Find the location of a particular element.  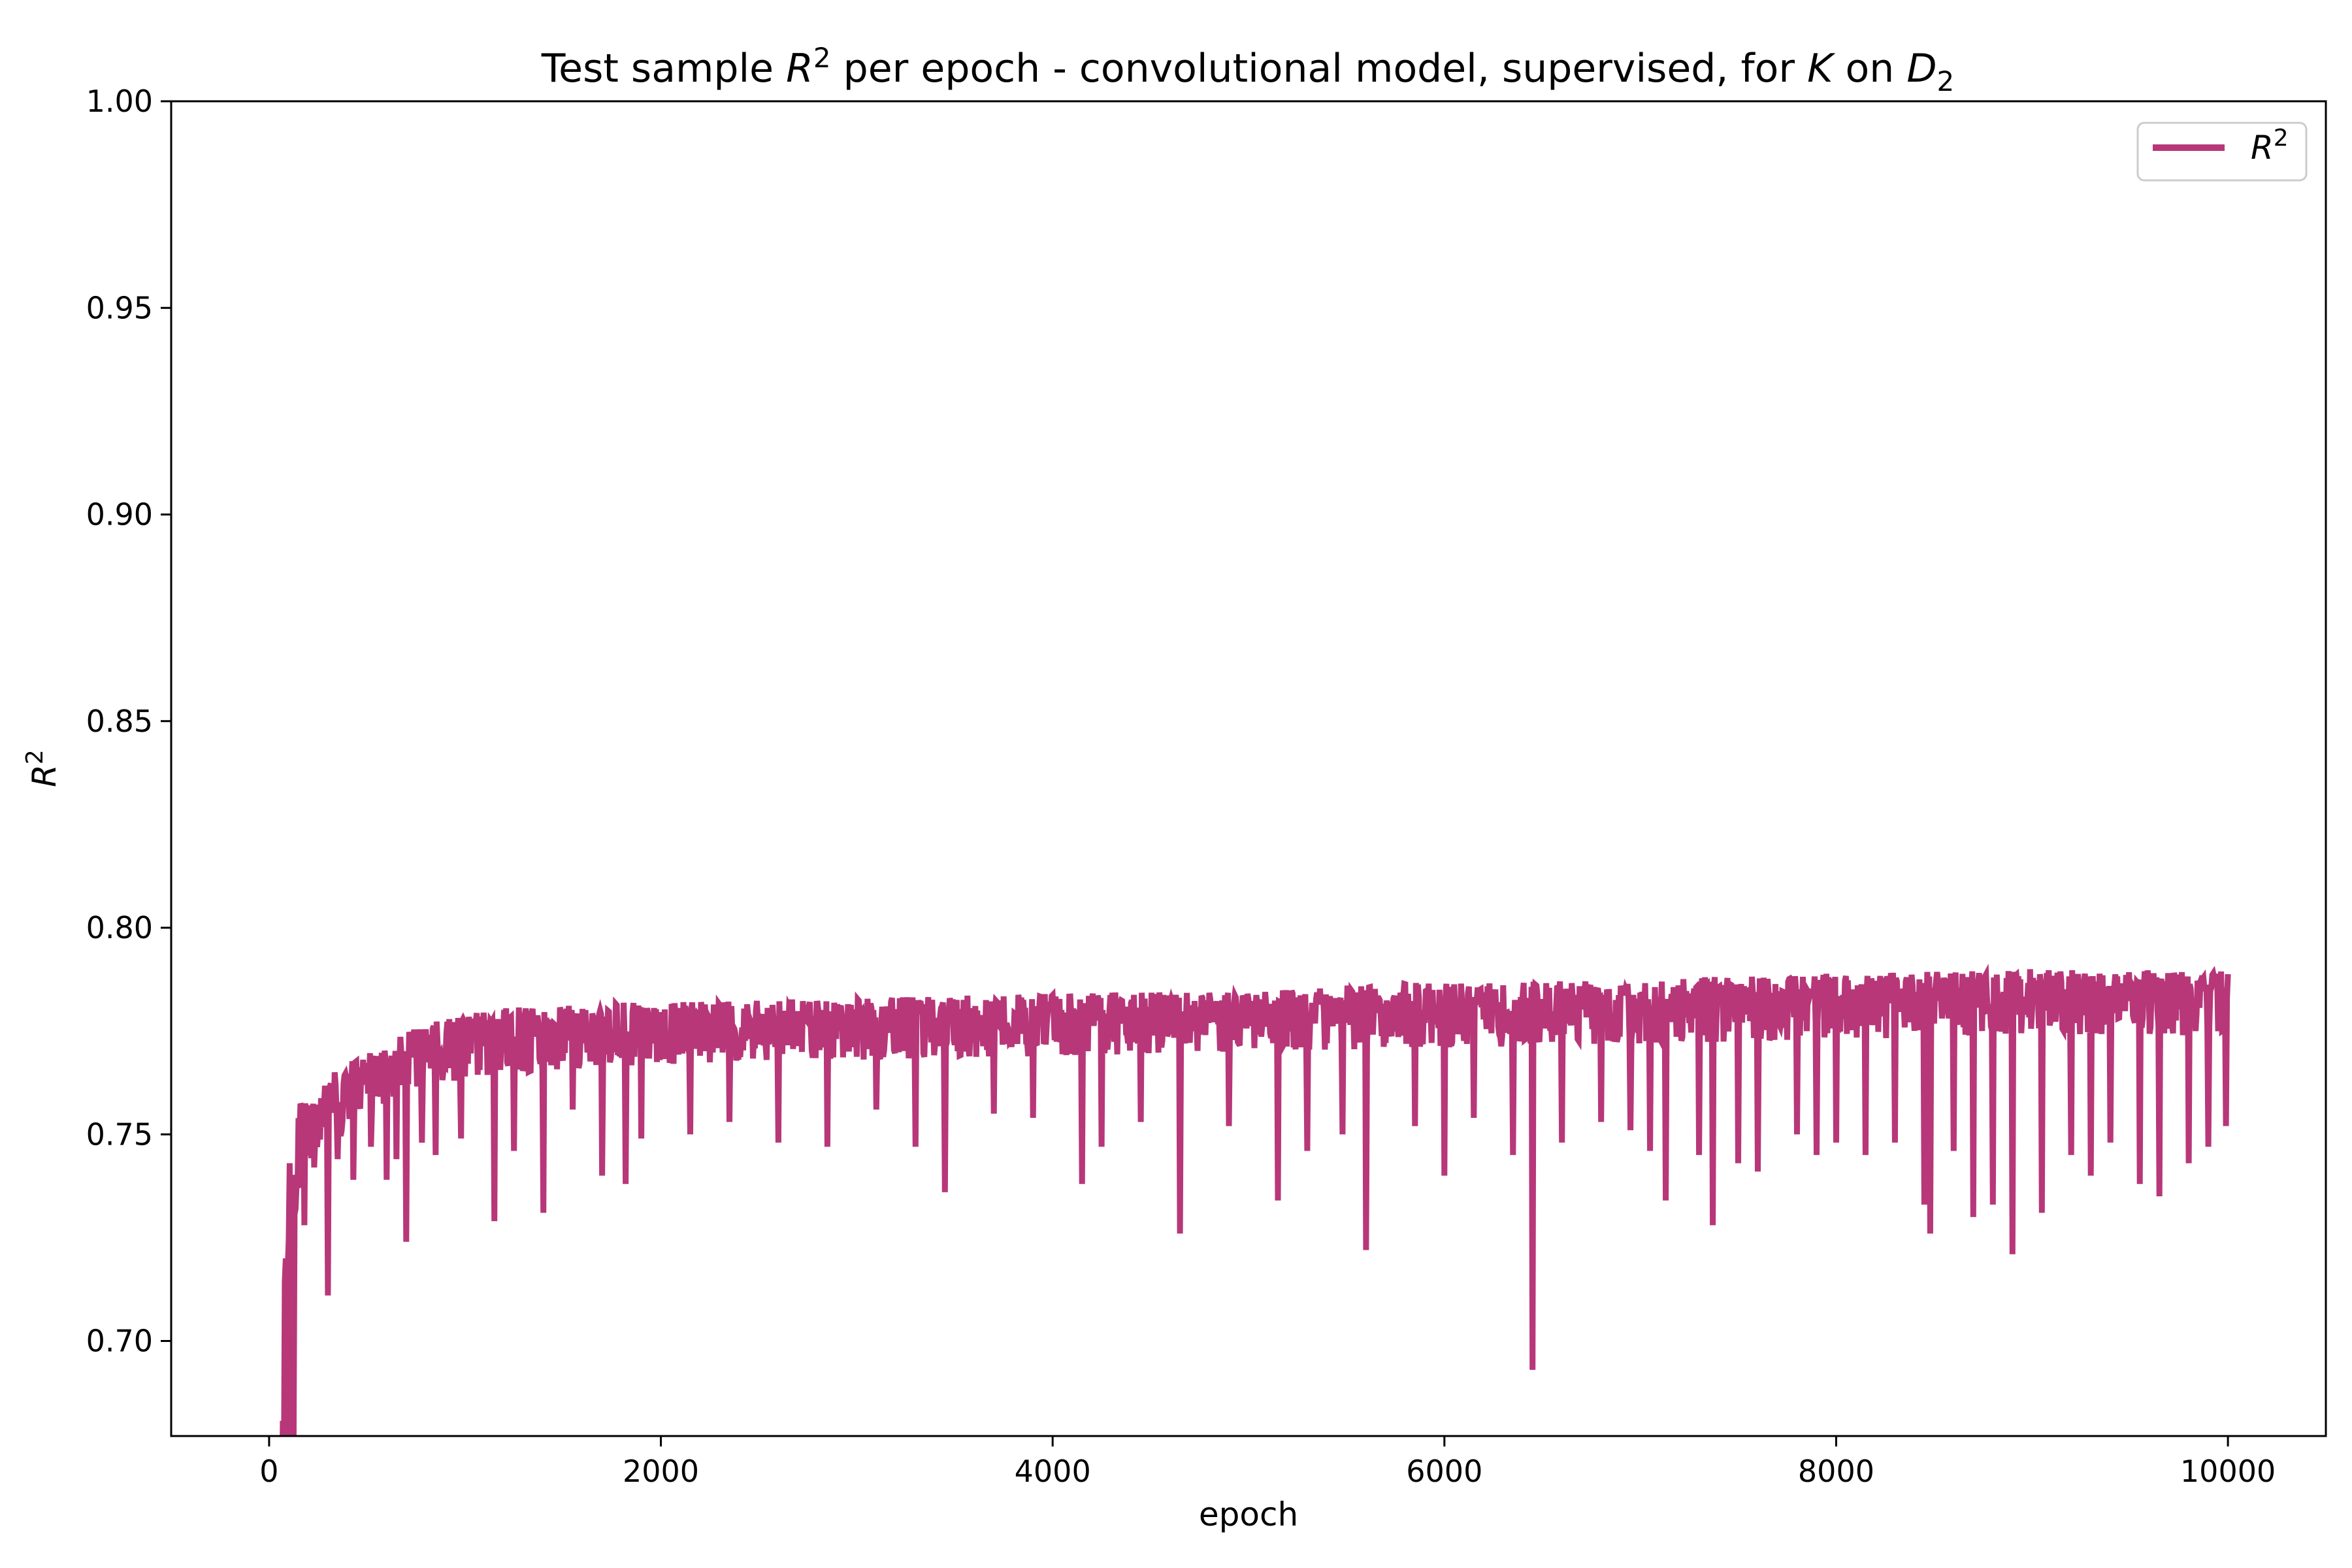

y-tick-label: 1.00 is located at coordinates (119, 101).